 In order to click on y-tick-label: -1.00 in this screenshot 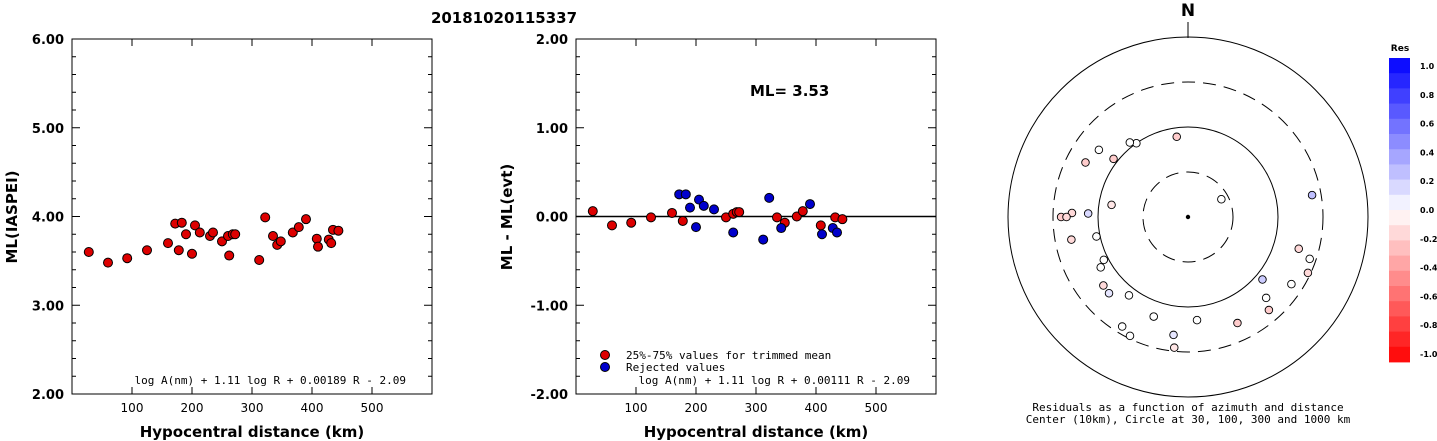, I will do `click(549, 306)`.